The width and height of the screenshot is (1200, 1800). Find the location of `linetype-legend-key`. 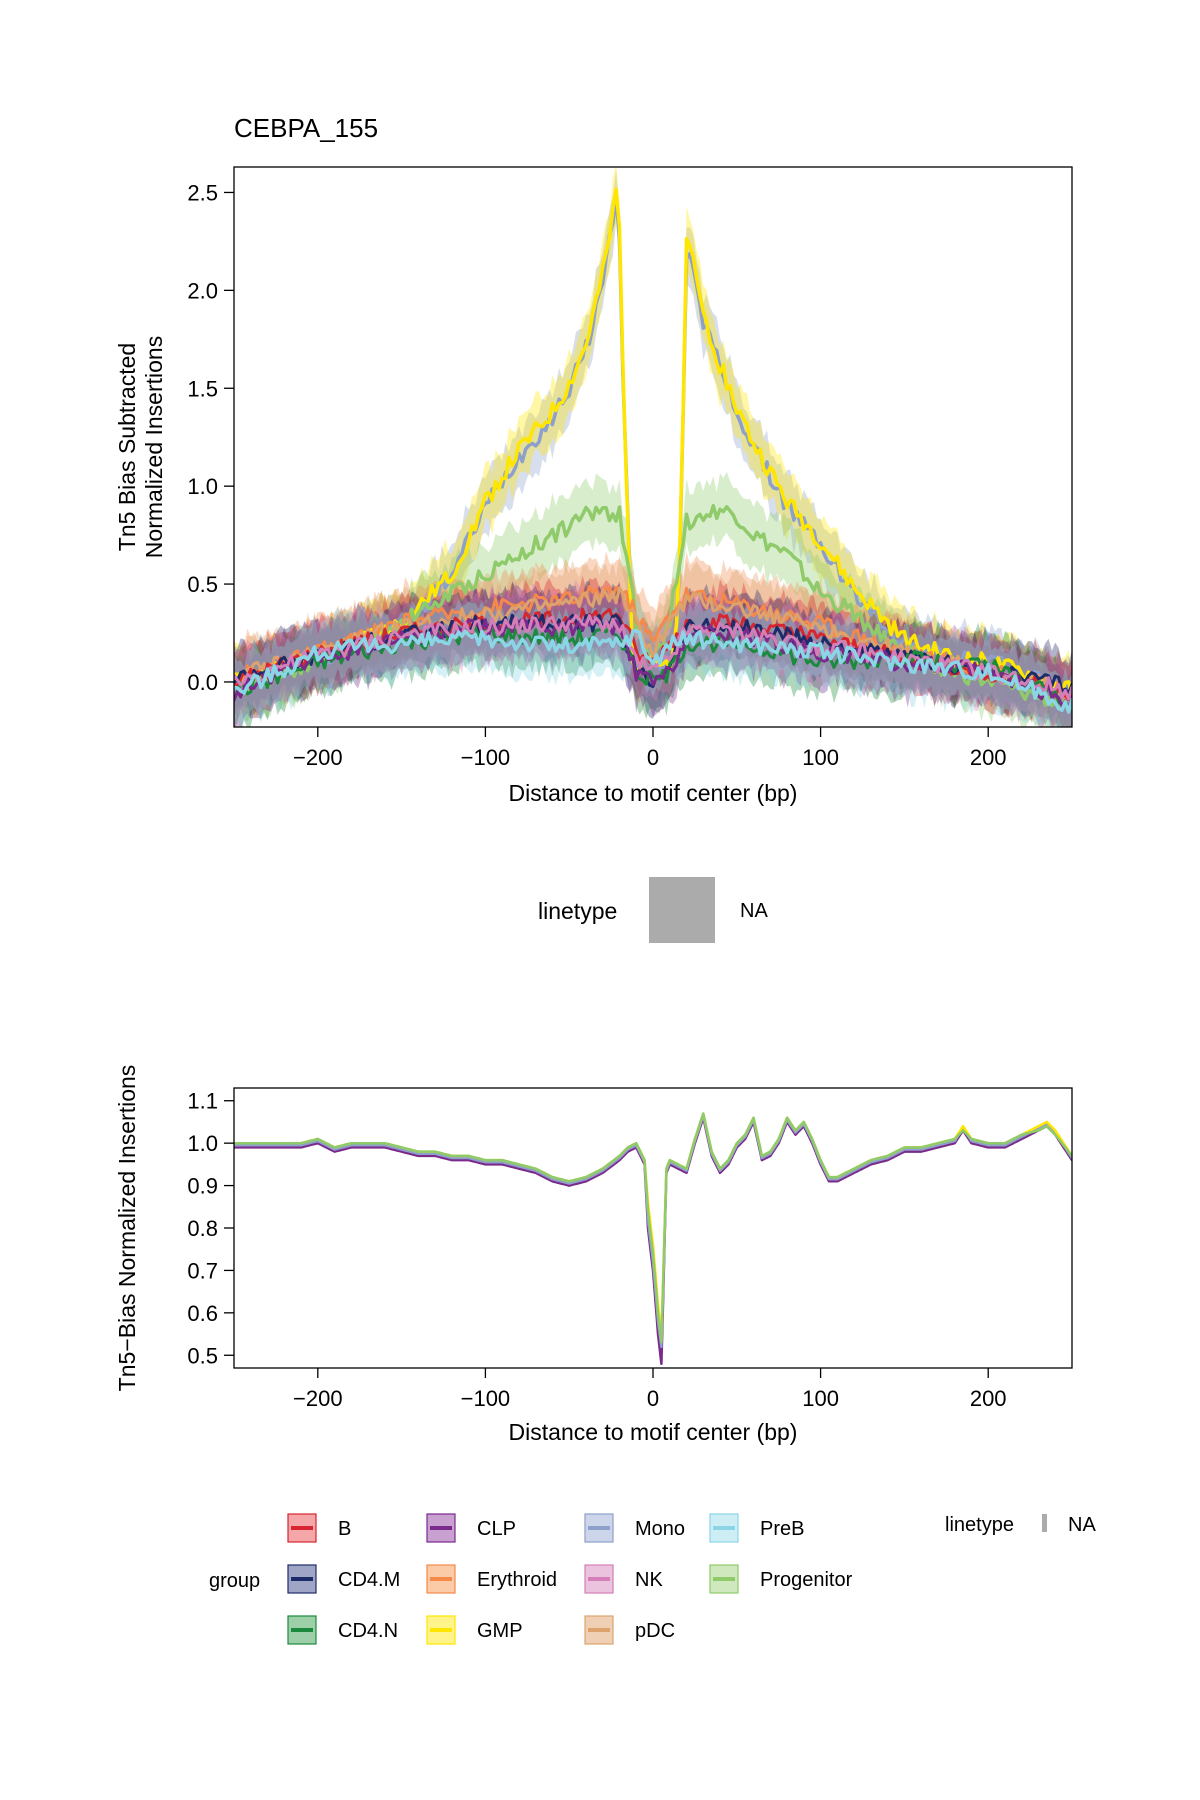

linetype-legend-key is located at coordinates (682, 910).